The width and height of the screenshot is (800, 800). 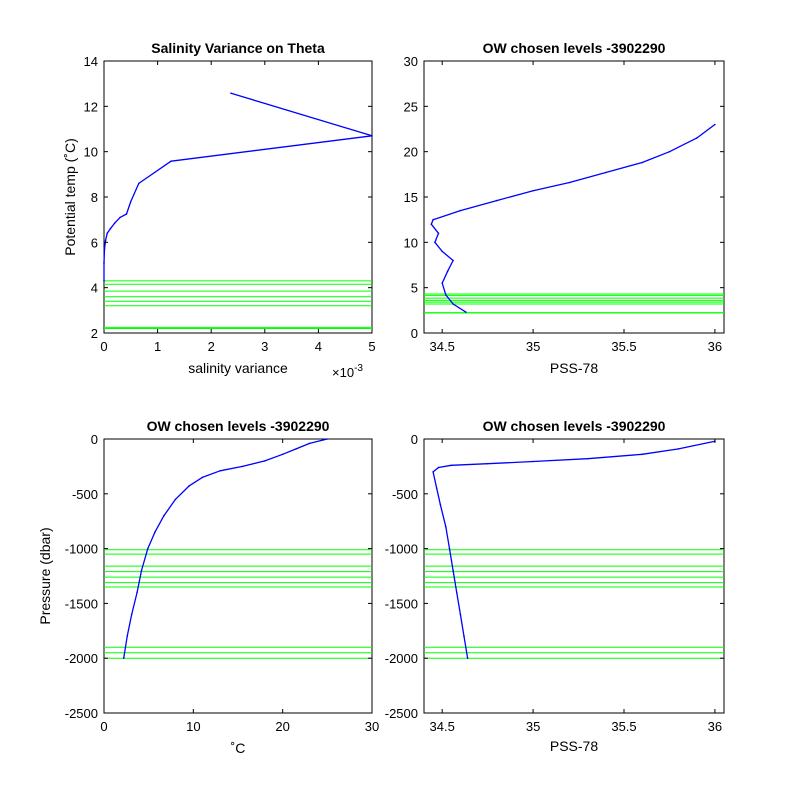 What do you see at coordinates (94, 197) in the screenshot?
I see `y-tick-label: 8` at bounding box center [94, 197].